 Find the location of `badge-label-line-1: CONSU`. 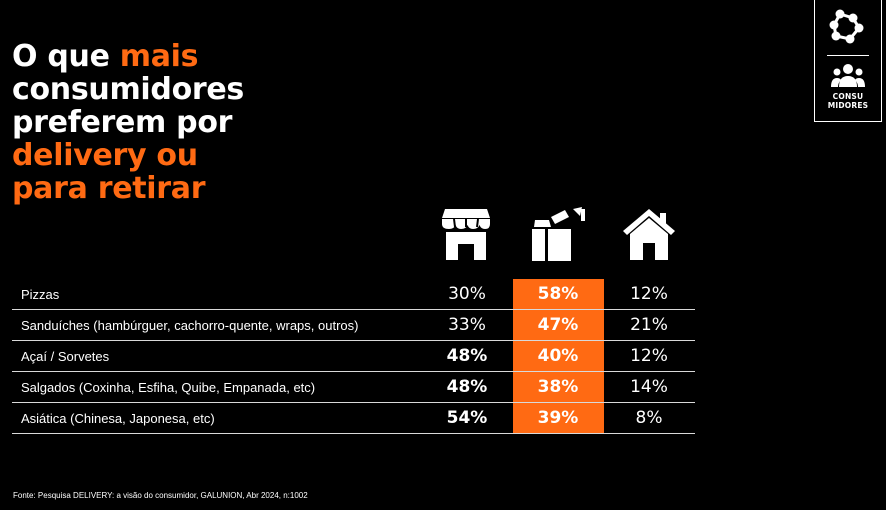

badge-label-line-1: CONSU is located at coordinates (848, 96).